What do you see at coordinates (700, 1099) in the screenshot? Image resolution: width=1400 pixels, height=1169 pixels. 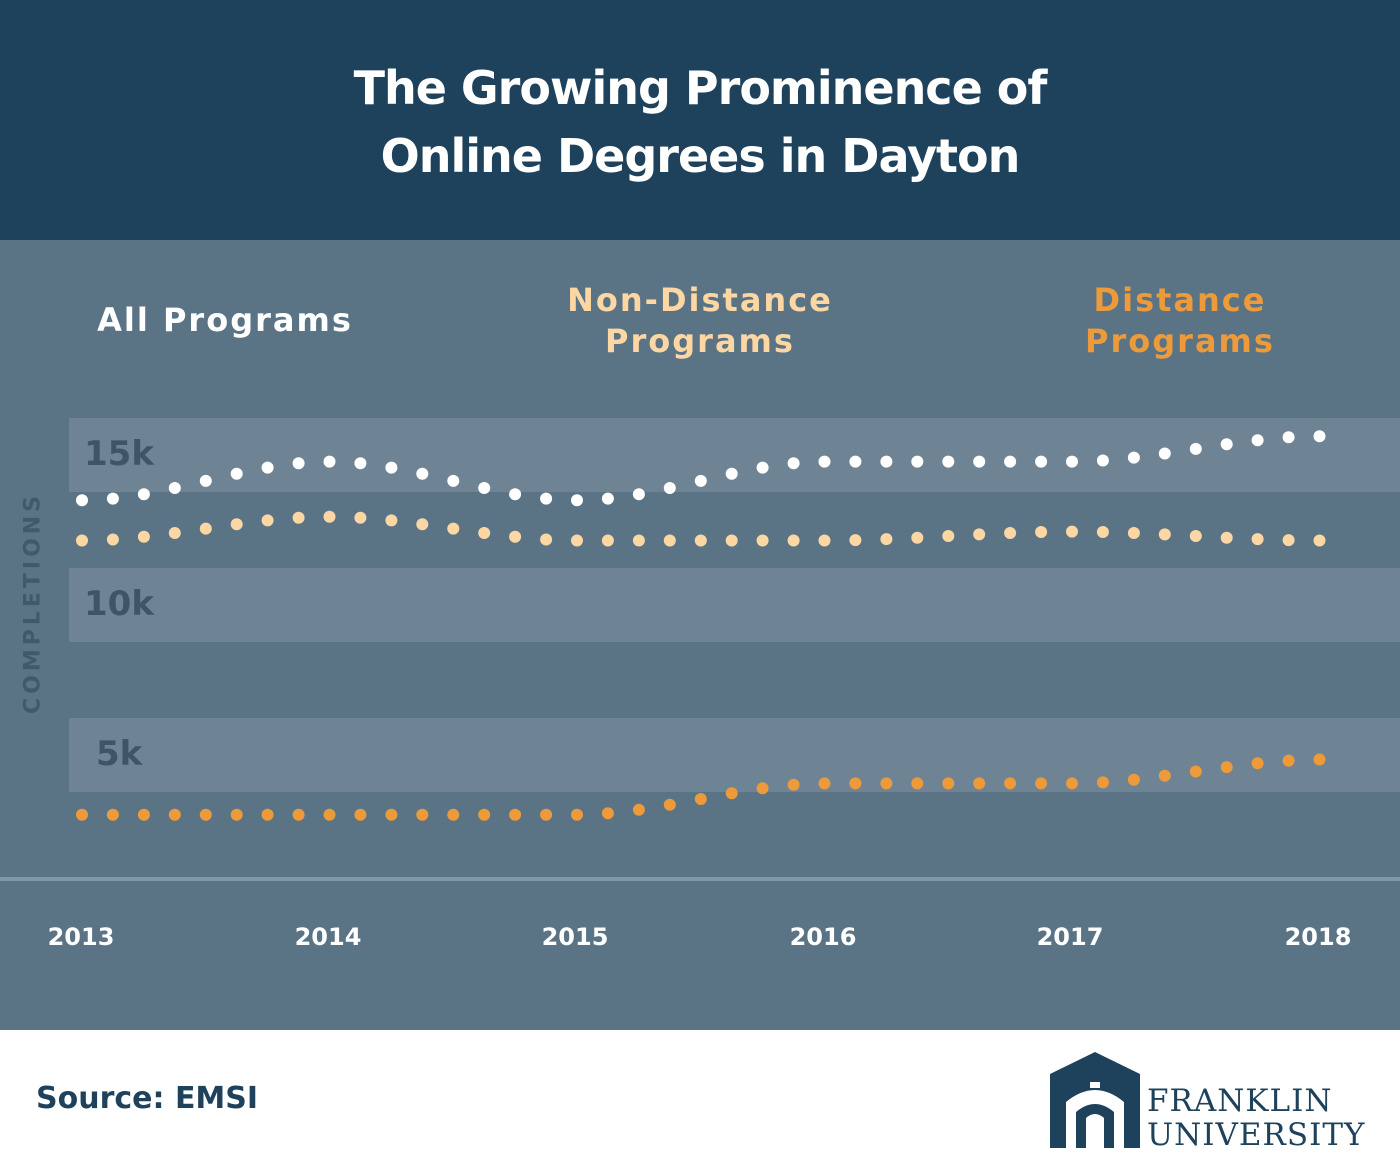 I see `footer` at bounding box center [700, 1099].